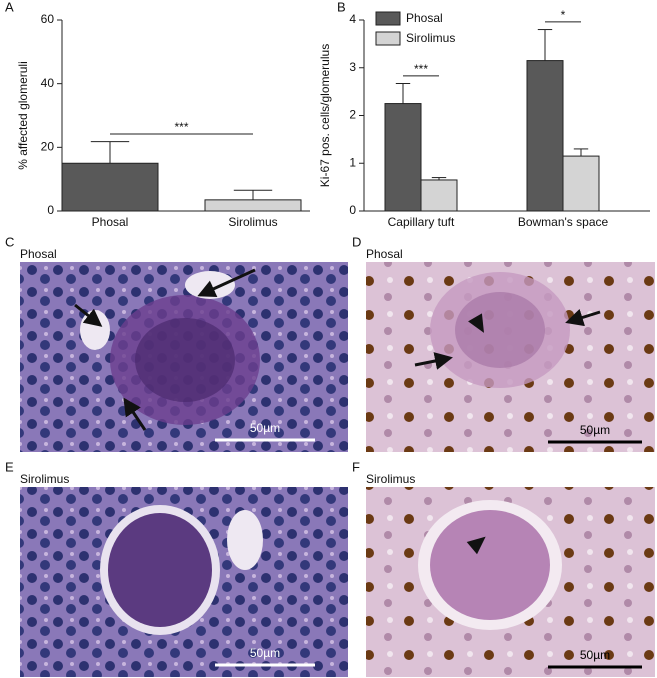 Image resolution: width=657 pixels, height=678 pixels. What do you see at coordinates (352, 19) in the screenshot?
I see `y-tick-label: 4` at bounding box center [352, 19].